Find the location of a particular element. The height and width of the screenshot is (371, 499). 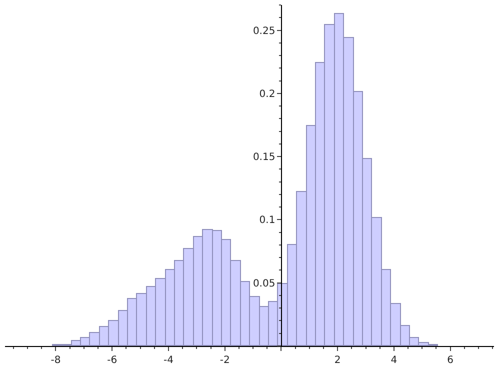

x-tick-label: 6 is located at coordinates (450, 360).